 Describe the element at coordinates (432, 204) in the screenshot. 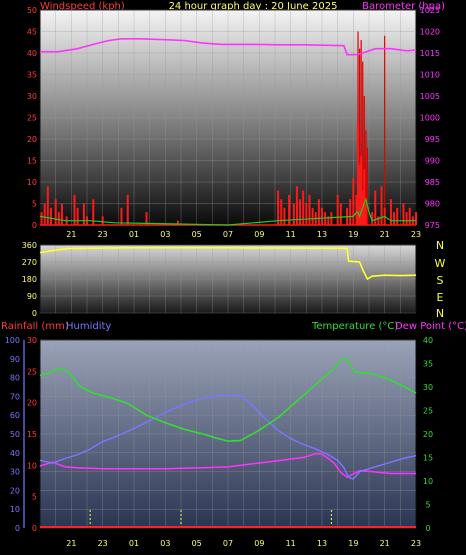

I see `barometer-tick-label: 980` at that location.